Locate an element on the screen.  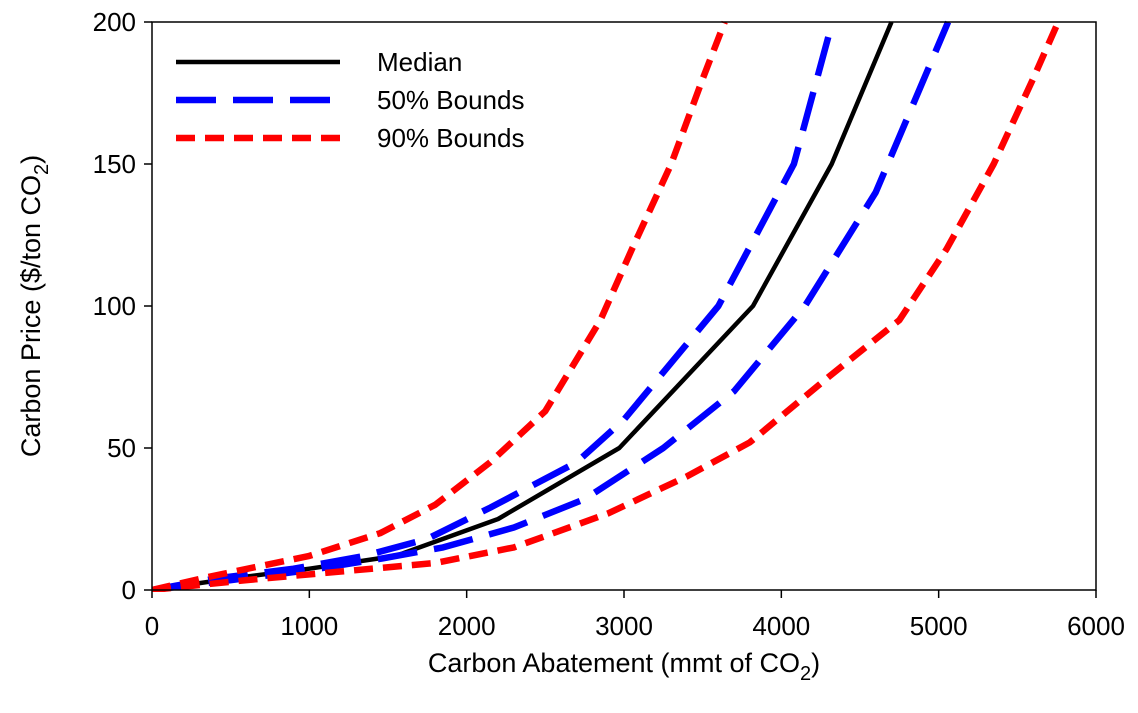
y-axis-label: Carbon Price ($/ton CO2) is located at coordinates (34, 306).